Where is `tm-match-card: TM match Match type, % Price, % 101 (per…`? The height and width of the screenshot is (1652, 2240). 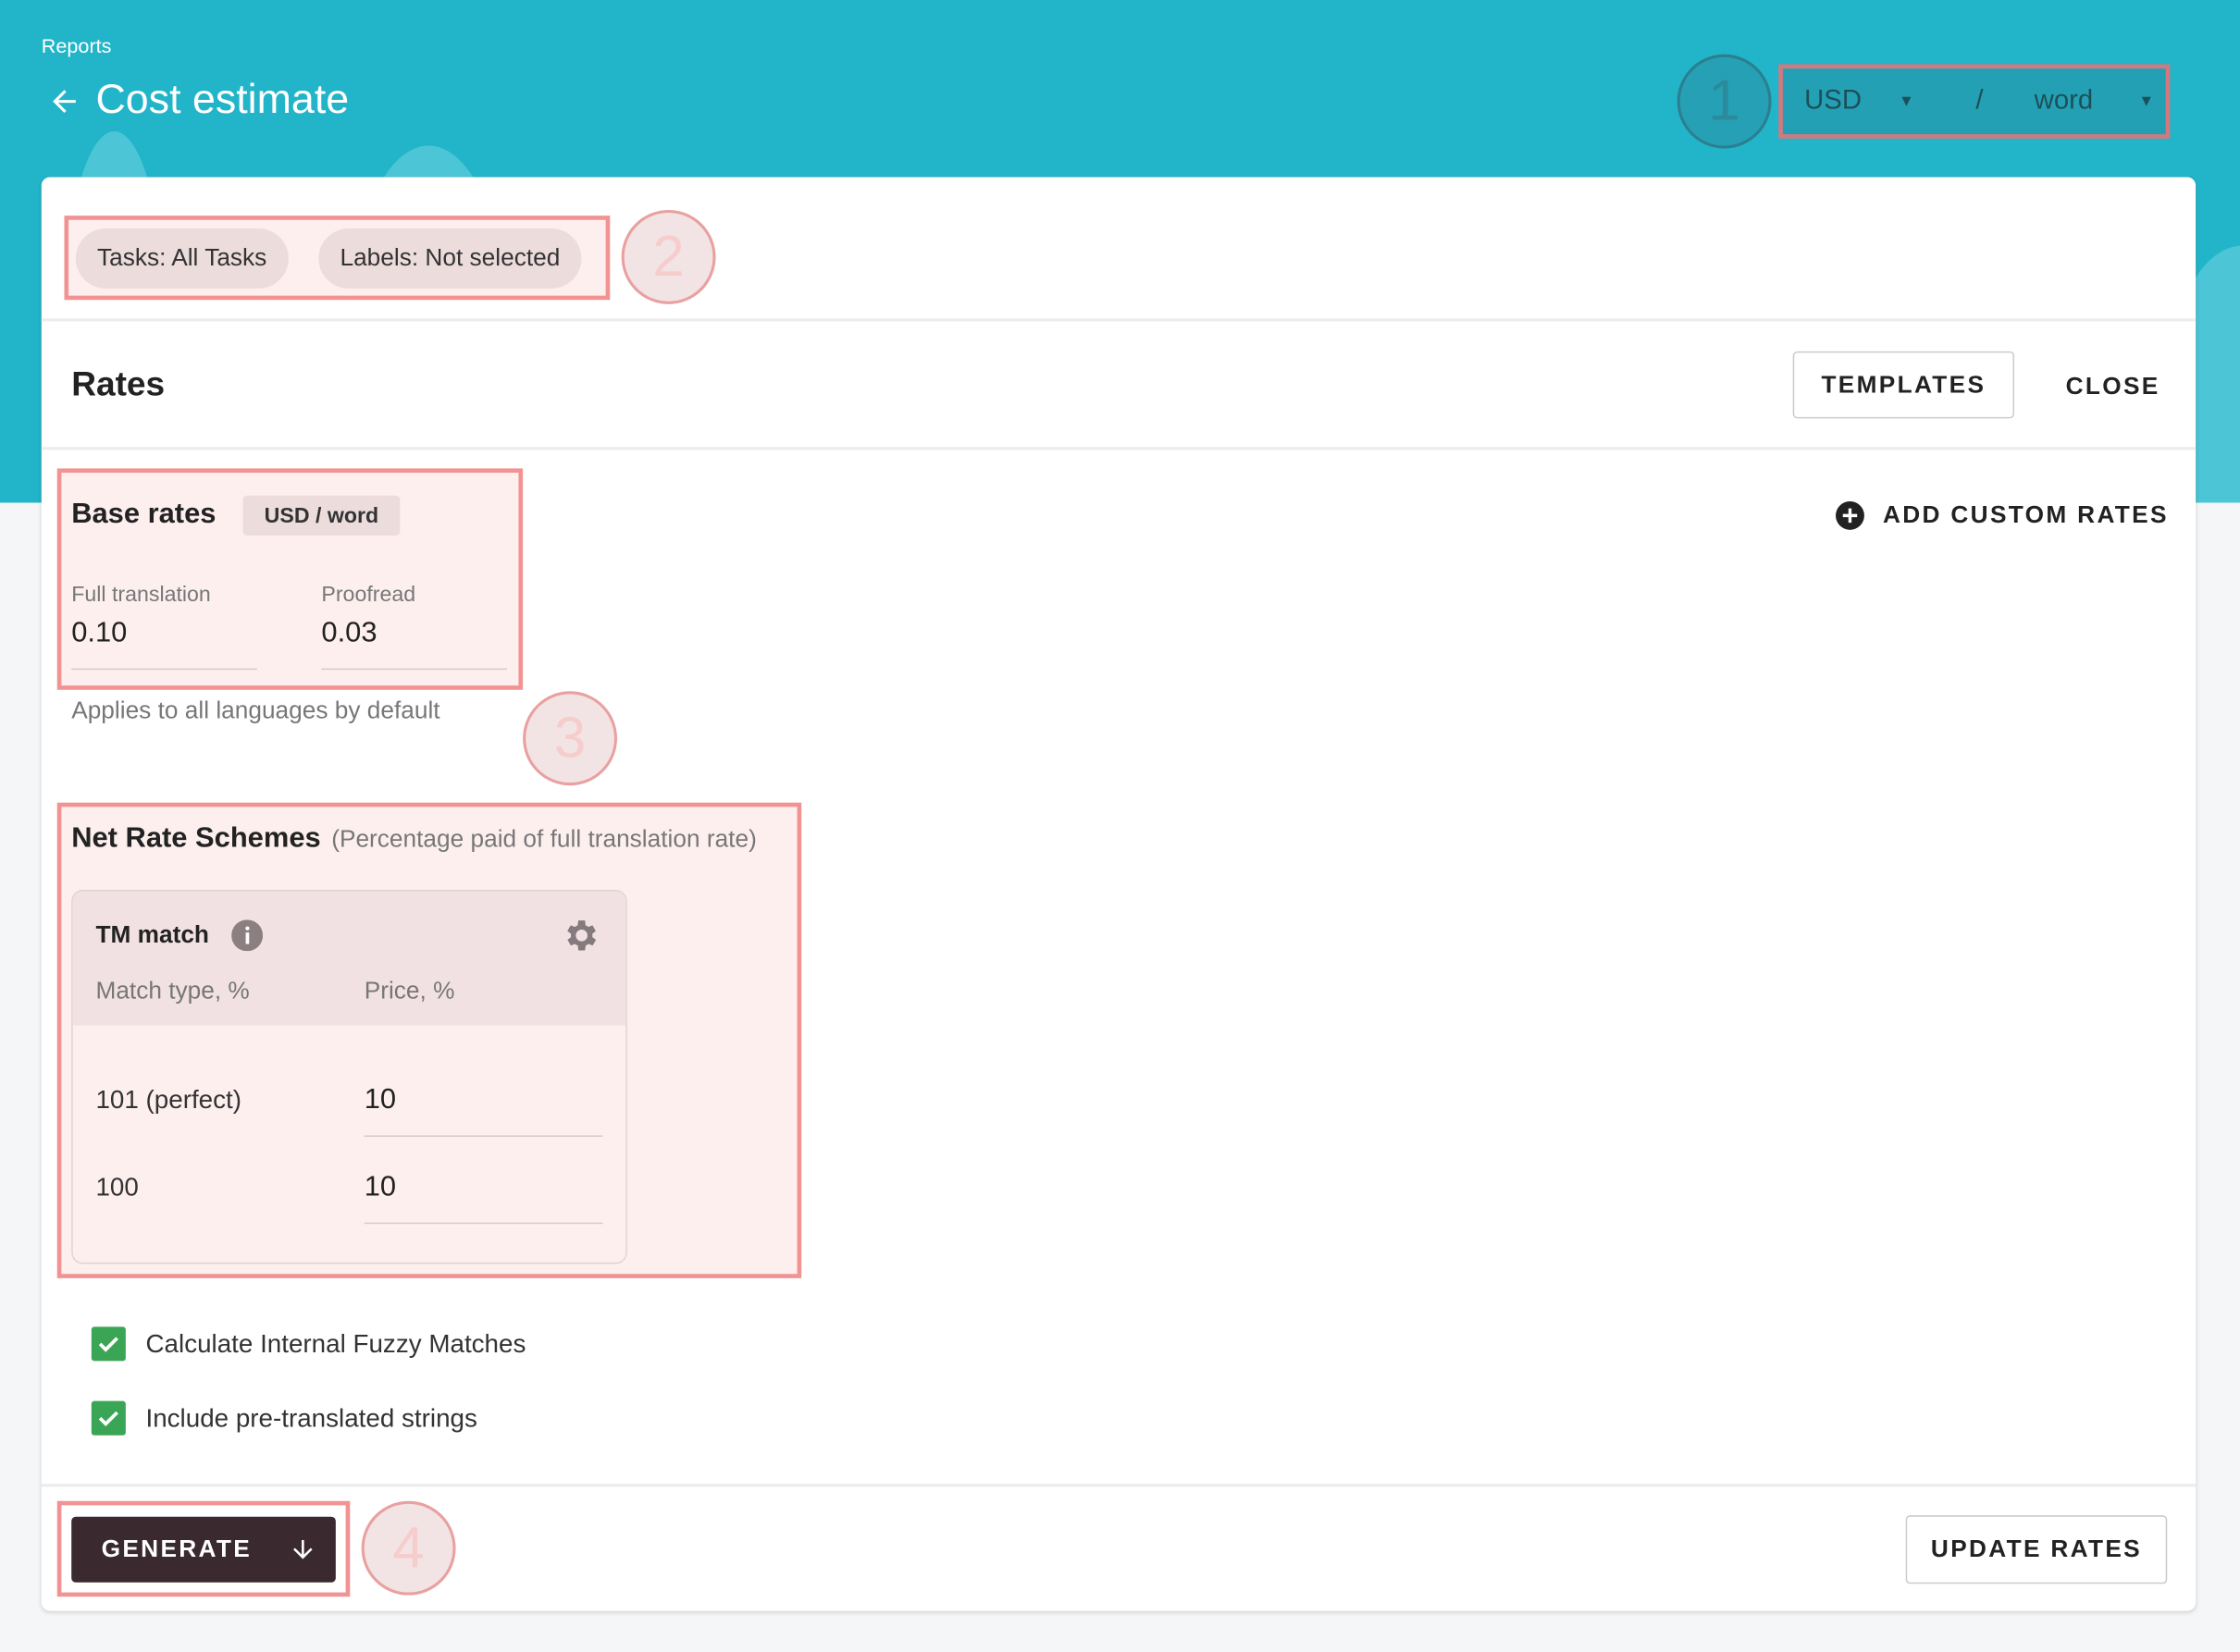
tm-match-card: TM match Match type, % Price, % 101 (per… is located at coordinates (349, 1077).